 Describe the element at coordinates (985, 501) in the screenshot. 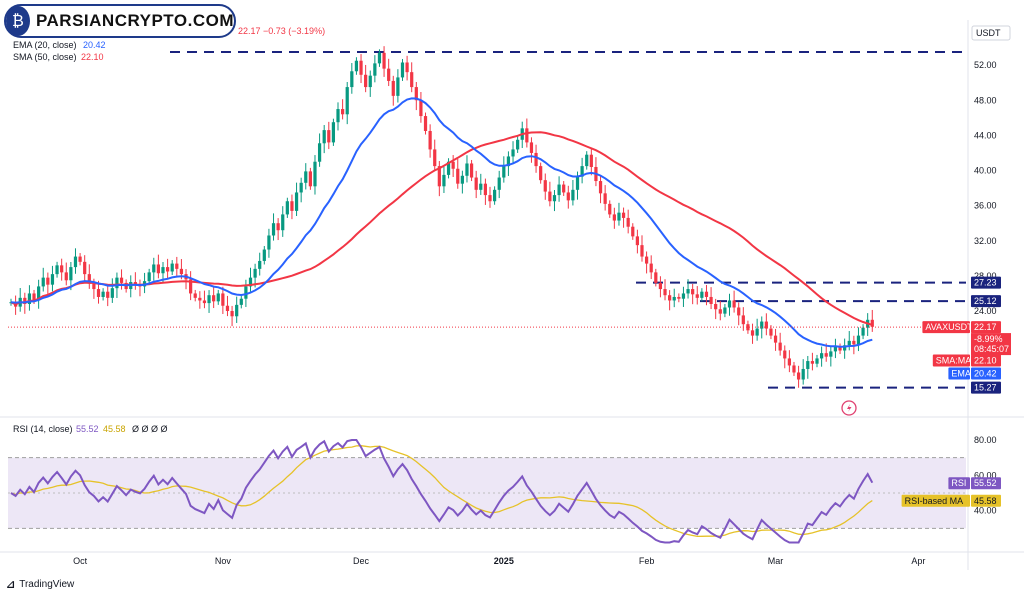

I see `rsi-ma-tag-value: 45.58` at that location.